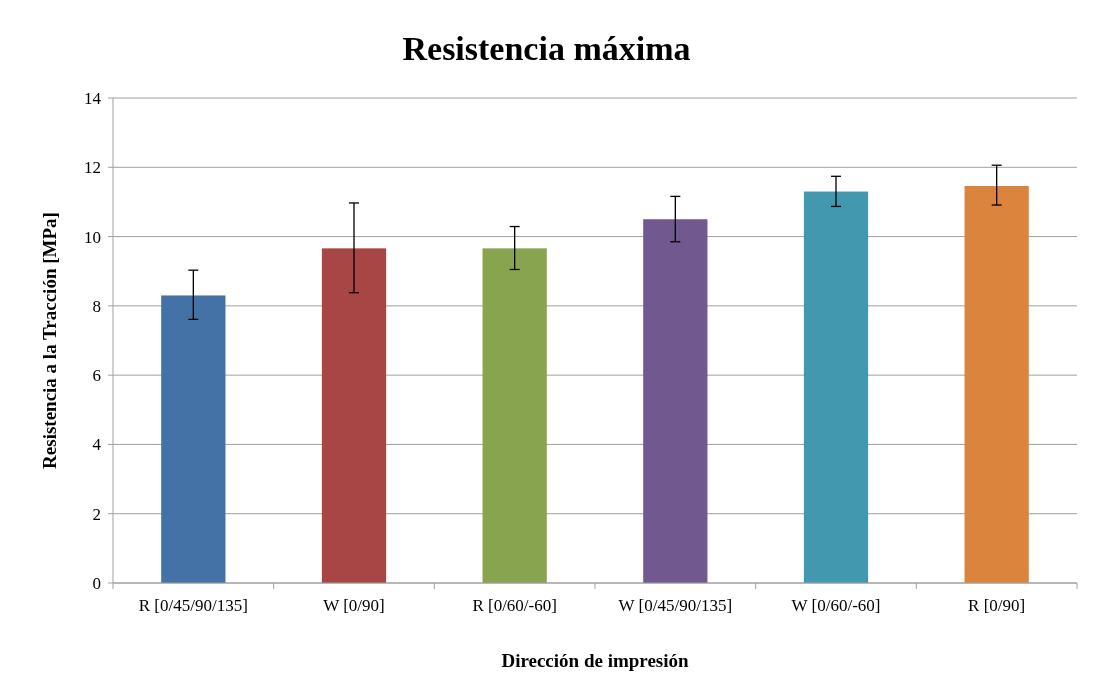  What do you see at coordinates (49, 340) in the screenshot?
I see `y-axis-title: Resistencia a la Tracción [MPa]` at bounding box center [49, 340].